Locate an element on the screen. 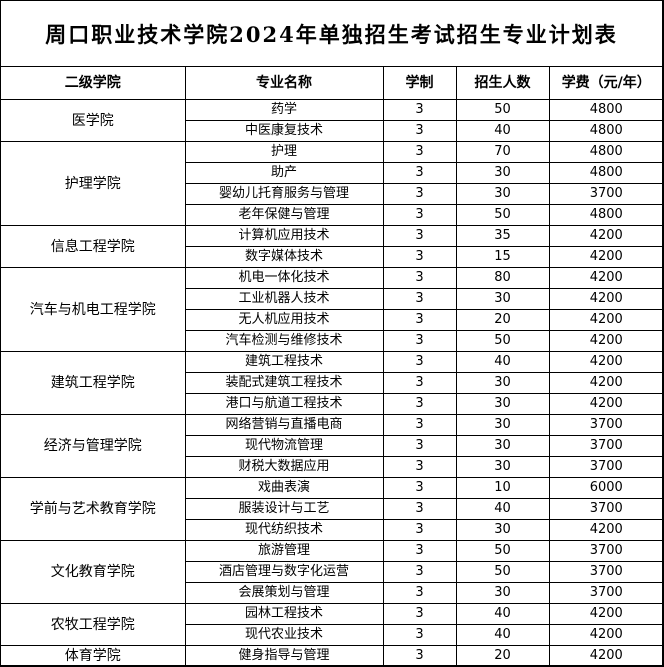 Image resolution: width=664 pixels, height=667 pixels. major-cell: 旅游管理 is located at coordinates (284, 551).